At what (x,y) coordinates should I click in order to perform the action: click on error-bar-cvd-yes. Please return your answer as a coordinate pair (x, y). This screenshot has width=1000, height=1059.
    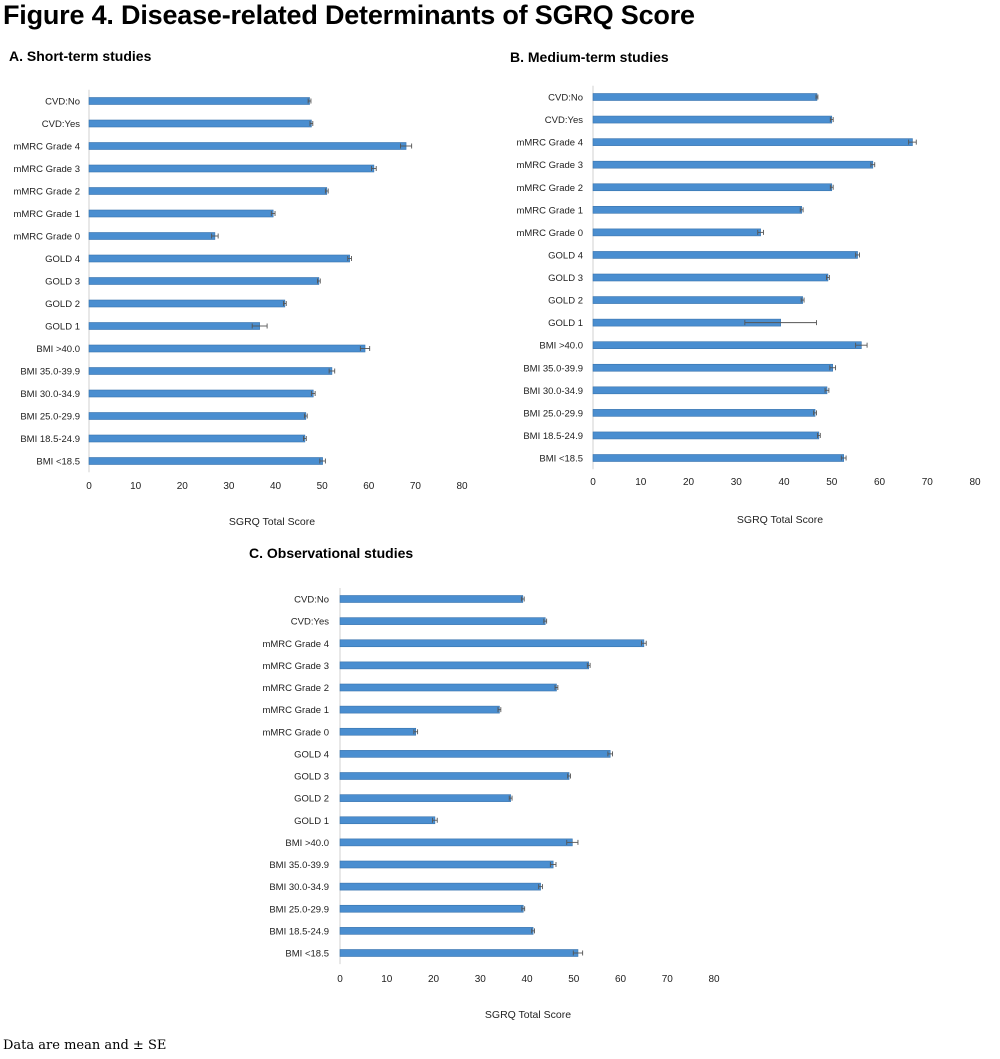
    Looking at the image, I should click on (311, 123).